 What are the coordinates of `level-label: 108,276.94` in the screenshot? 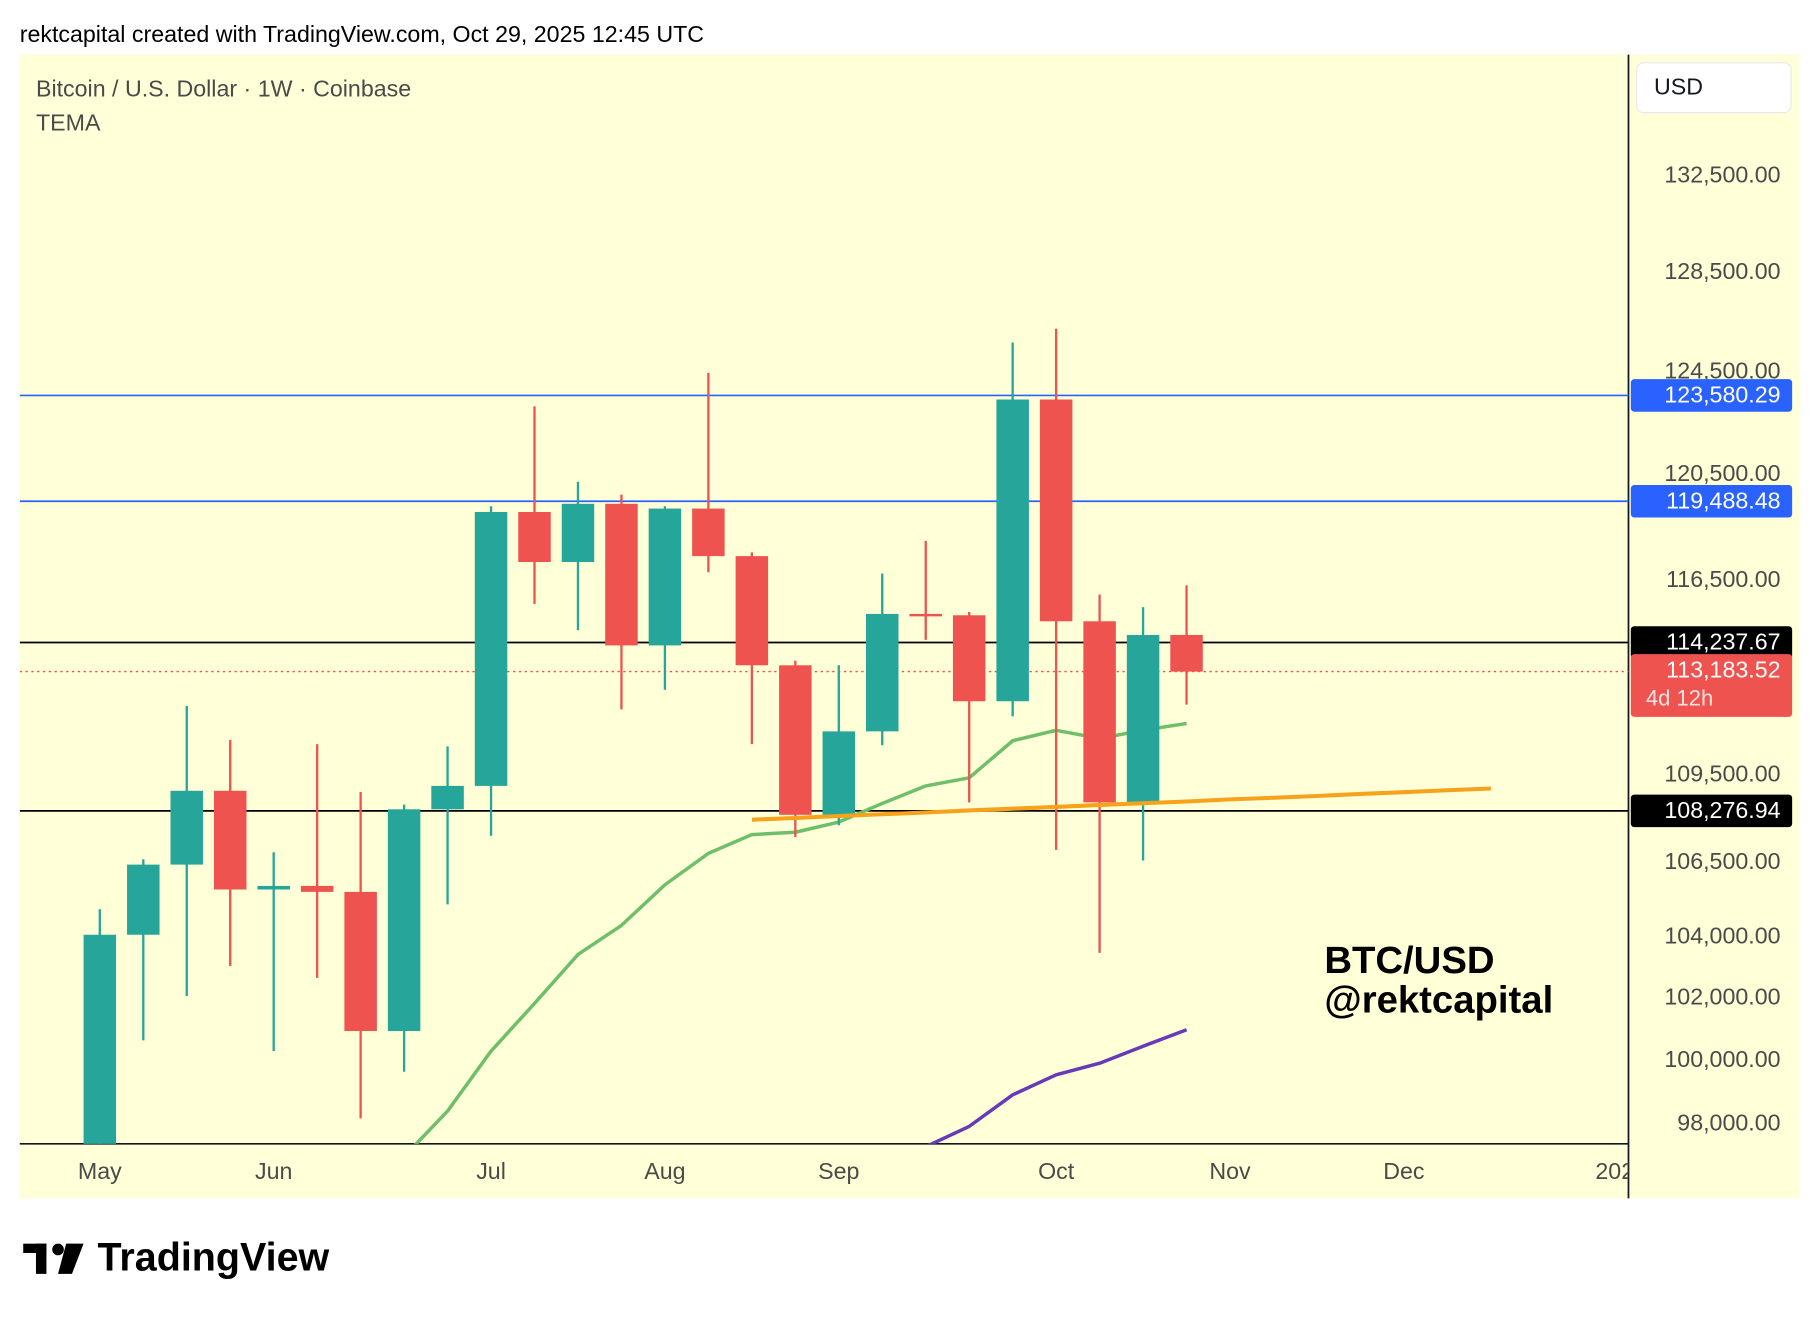 It's located at (1722, 810).